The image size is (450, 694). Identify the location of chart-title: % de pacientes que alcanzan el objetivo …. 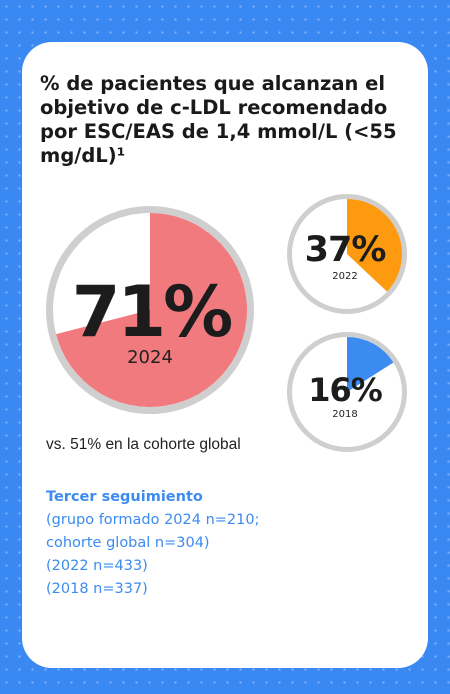
(218, 119).